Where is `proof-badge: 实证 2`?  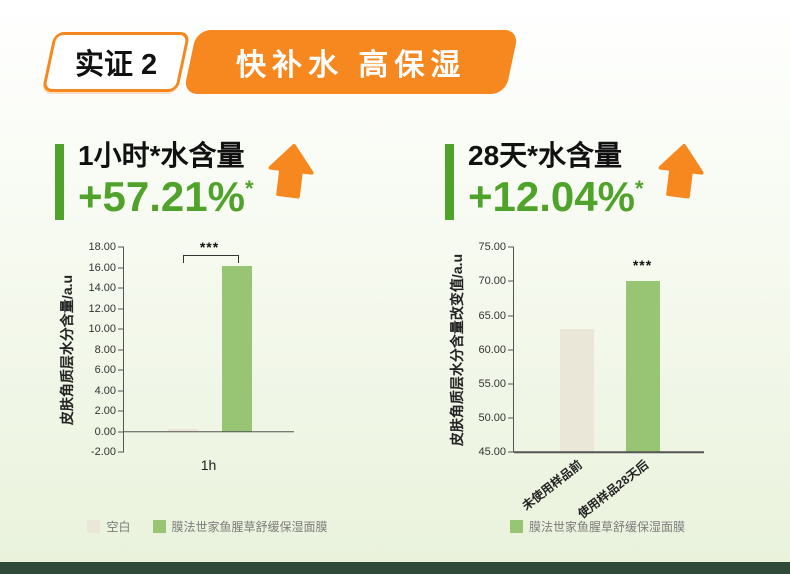
proof-badge: 实证 2 is located at coordinates (116, 62).